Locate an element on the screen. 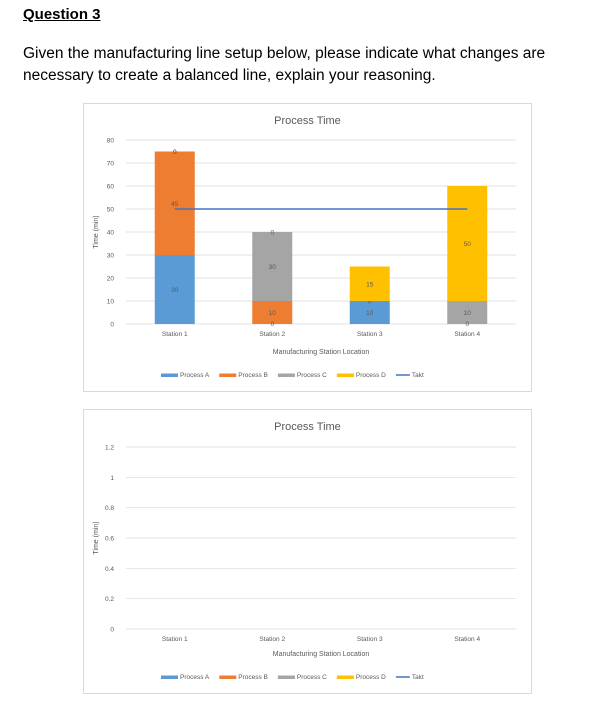 This screenshot has height=725, width=615. data-label: 45 is located at coordinates (175, 204).